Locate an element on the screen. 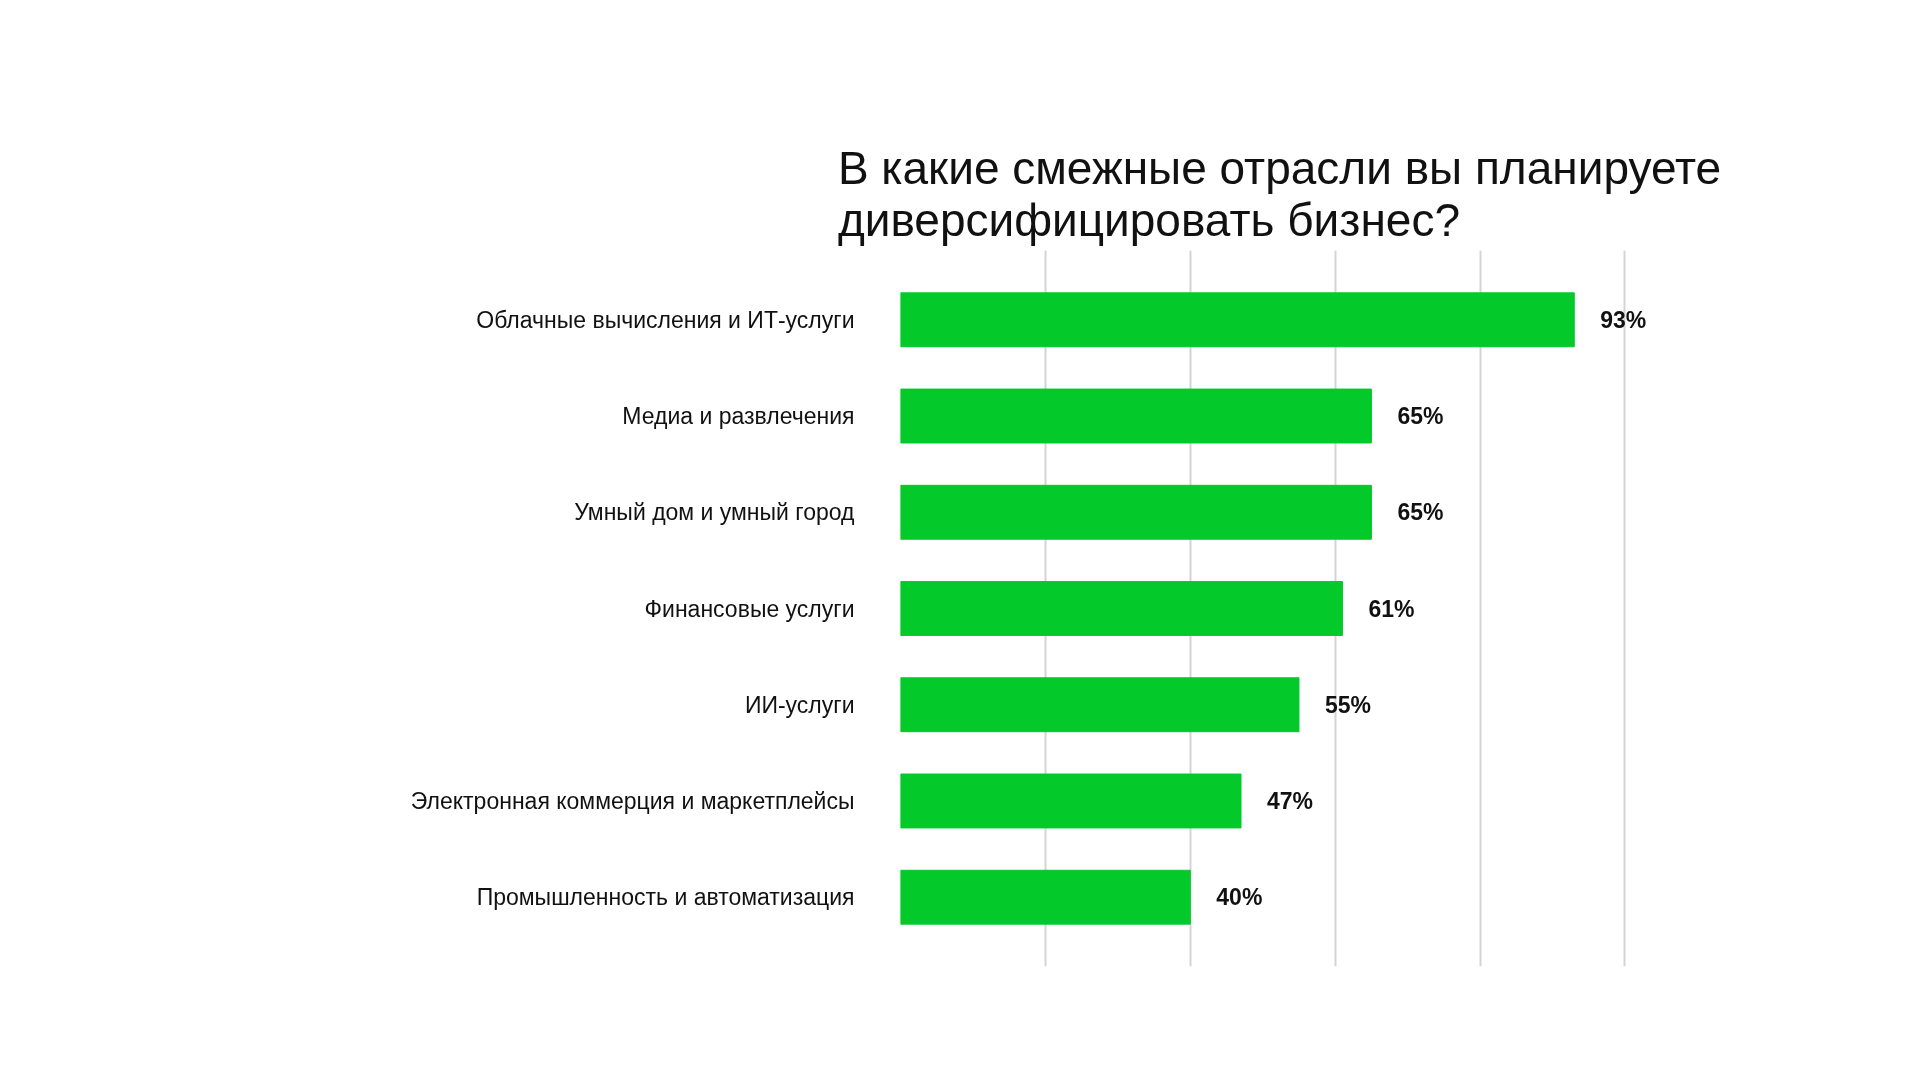 This screenshot has width=1920, height=1080. y-tick-label: Облачные вычисления и ИТ-услуги is located at coordinates (665, 319).